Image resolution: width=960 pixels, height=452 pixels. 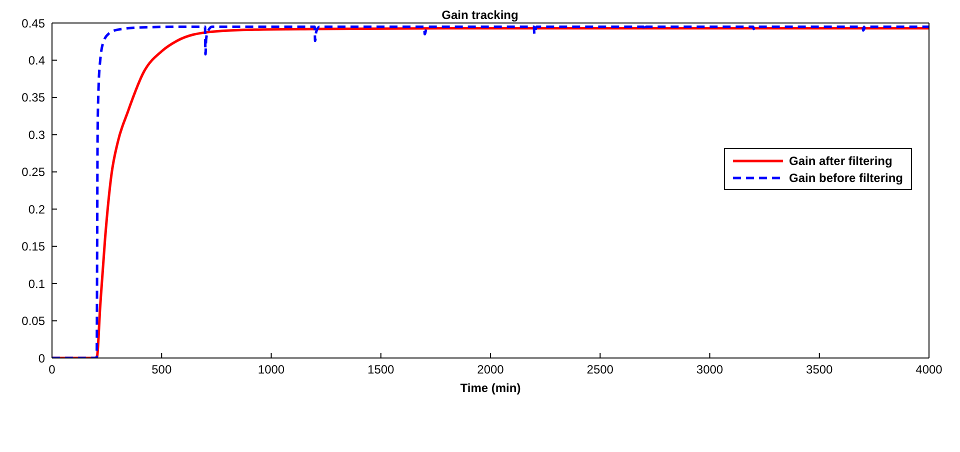 I want to click on x-tick-label: 2500, so click(x=600, y=369).